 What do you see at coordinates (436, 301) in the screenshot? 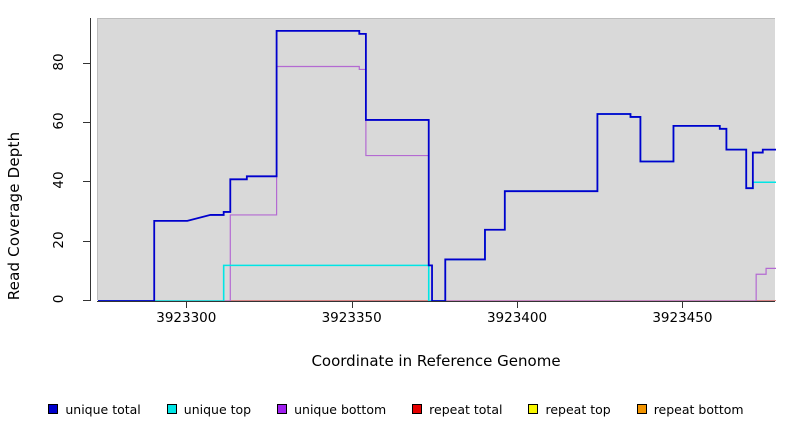
I see `x-axis-line` at bounding box center [436, 301].